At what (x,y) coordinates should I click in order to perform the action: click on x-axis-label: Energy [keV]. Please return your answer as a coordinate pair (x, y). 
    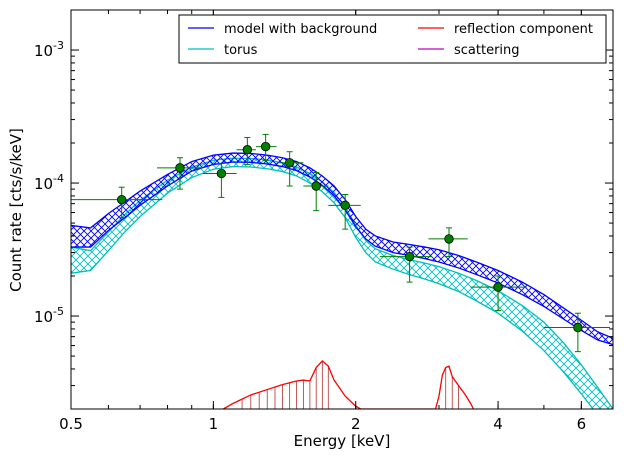
    Looking at the image, I should click on (342, 441).